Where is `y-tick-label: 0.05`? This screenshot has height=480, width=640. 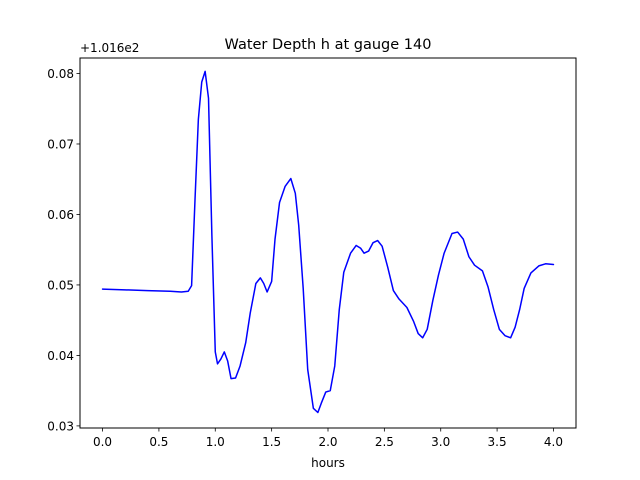
y-tick-label: 0.05 is located at coordinates (60, 285).